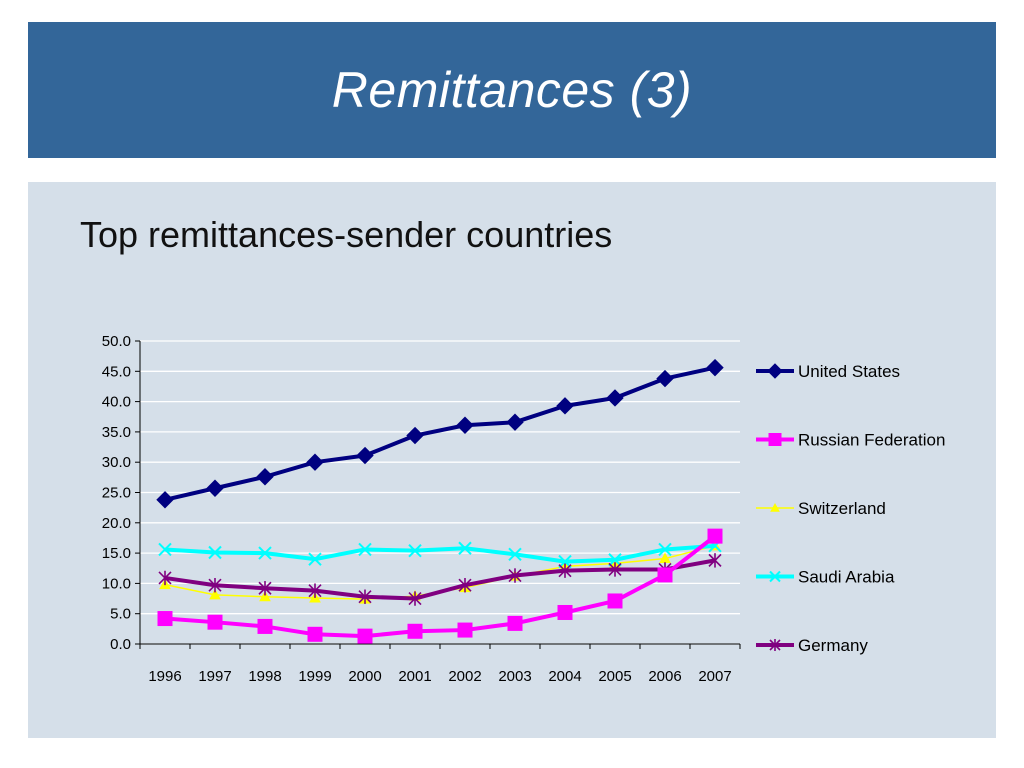 The image size is (1024, 768). Describe the element at coordinates (116, 341) in the screenshot. I see `y-tick-label: 50.0` at that location.